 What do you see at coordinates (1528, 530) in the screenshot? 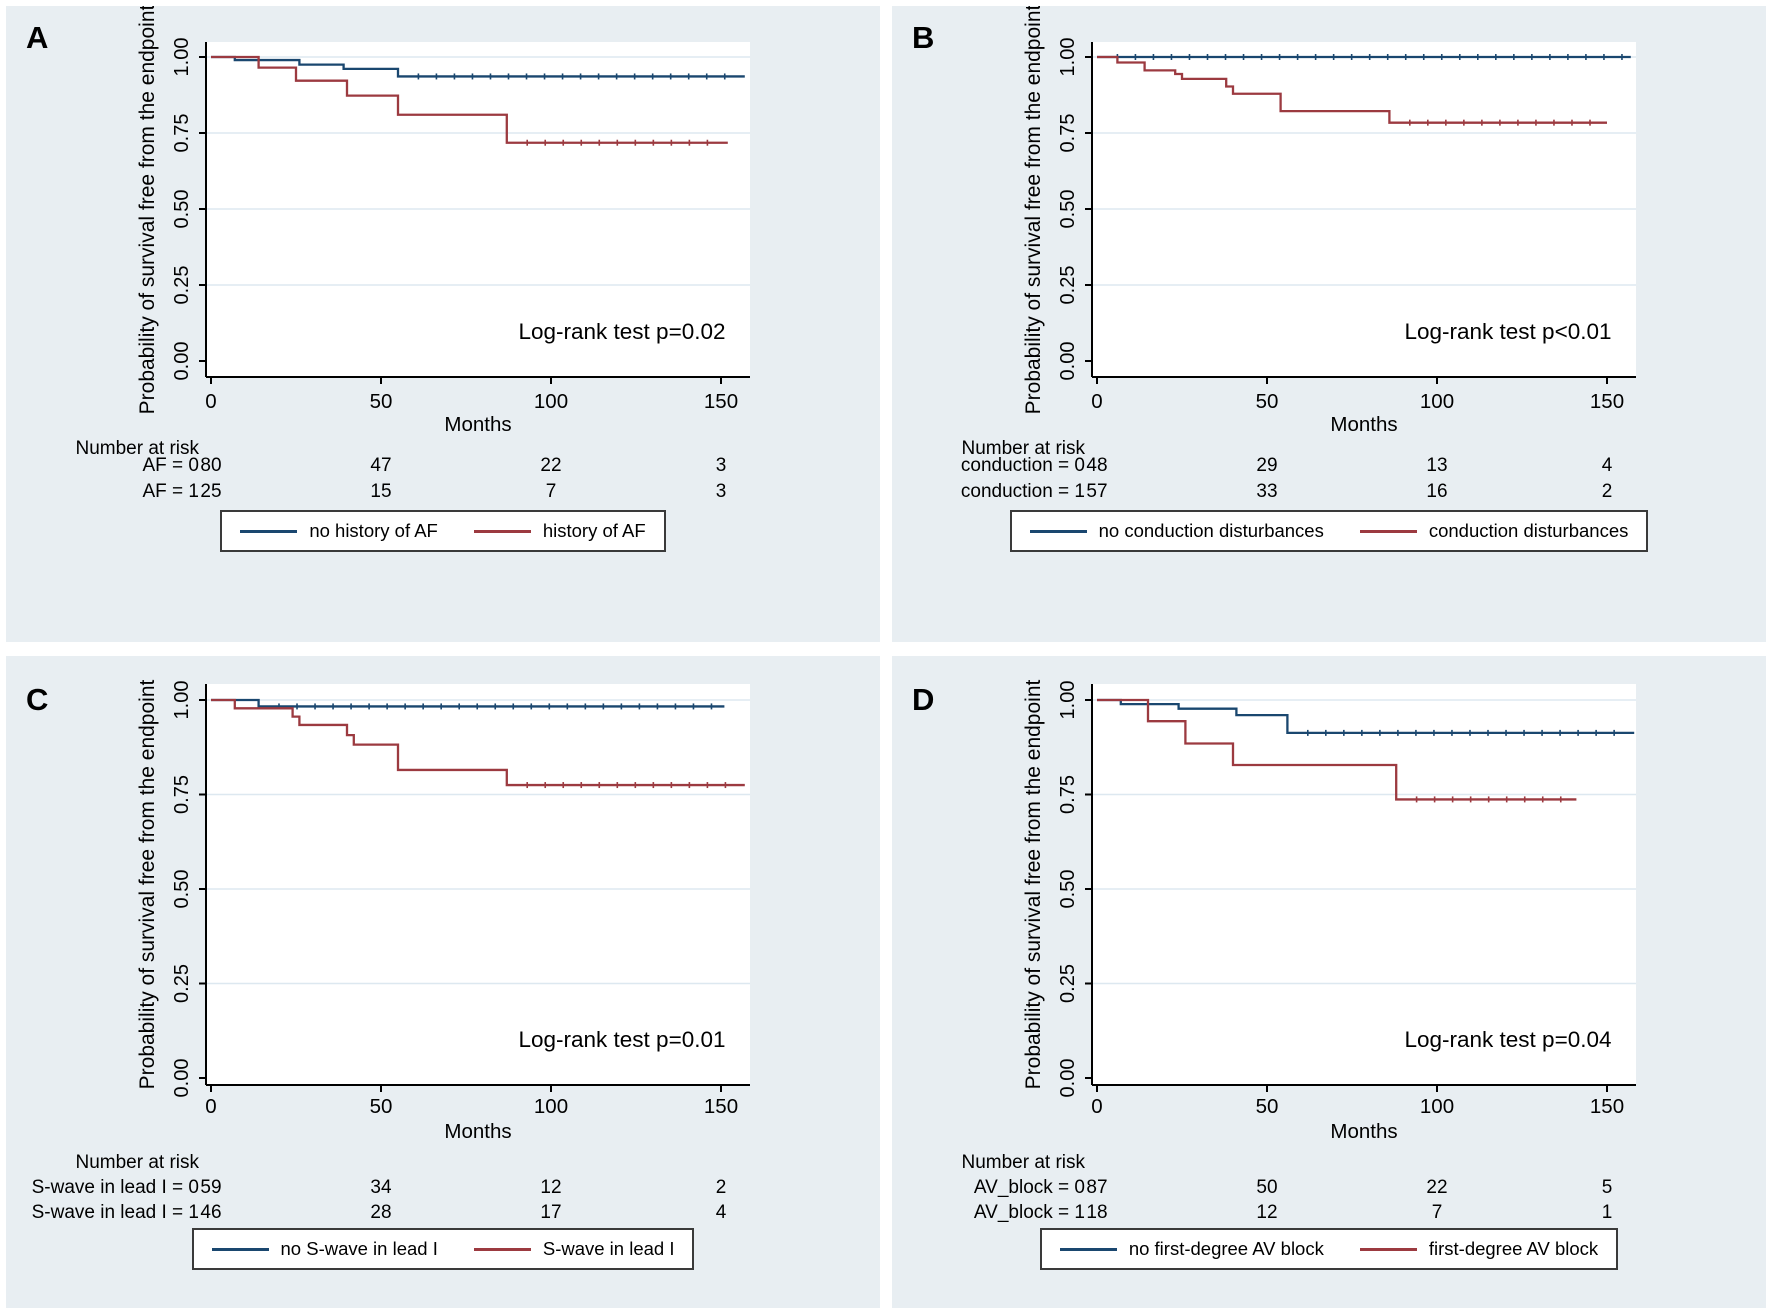
I see `legend-label: conduction disturbances` at bounding box center [1528, 530].